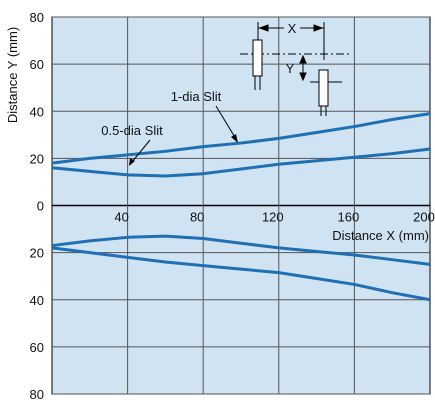 The width and height of the screenshot is (435, 406). I want to click on label-bg, so click(292, 28).